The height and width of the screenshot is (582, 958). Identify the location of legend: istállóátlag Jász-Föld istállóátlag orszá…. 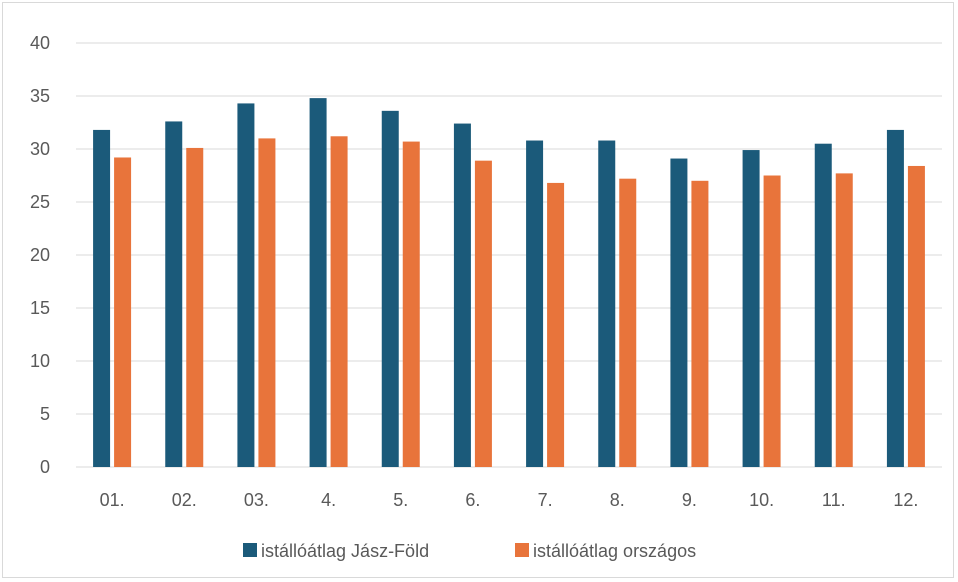
(469, 551).